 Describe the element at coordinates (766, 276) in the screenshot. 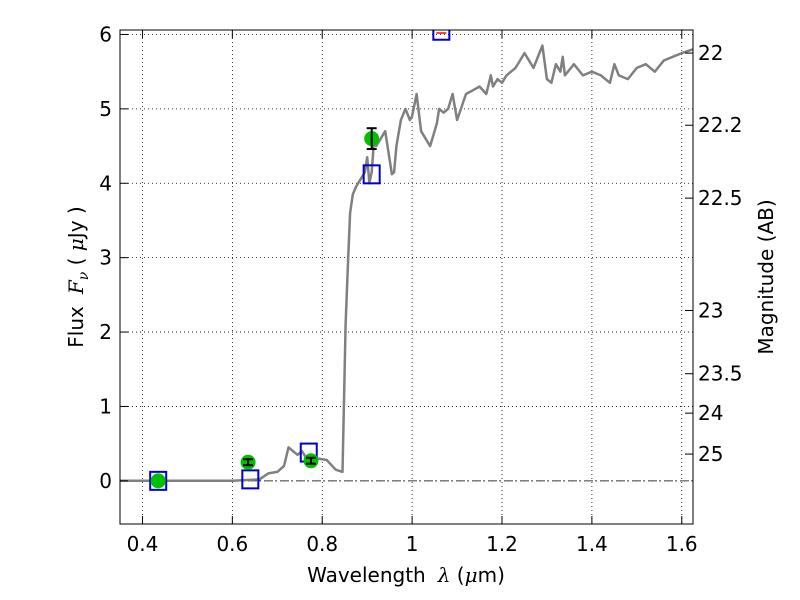

I see `y2-axis-label: Magnitude (AB)` at that location.